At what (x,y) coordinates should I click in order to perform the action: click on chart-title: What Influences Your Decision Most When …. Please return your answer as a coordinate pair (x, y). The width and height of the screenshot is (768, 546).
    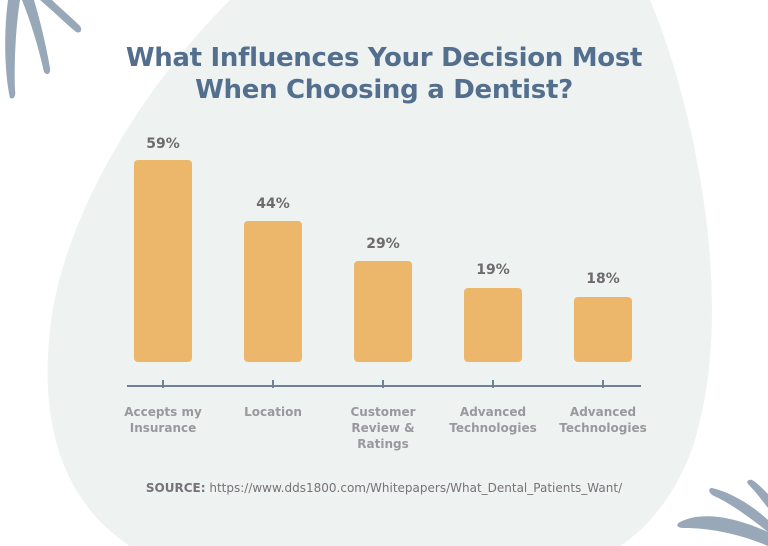
    Looking at the image, I should click on (384, 74).